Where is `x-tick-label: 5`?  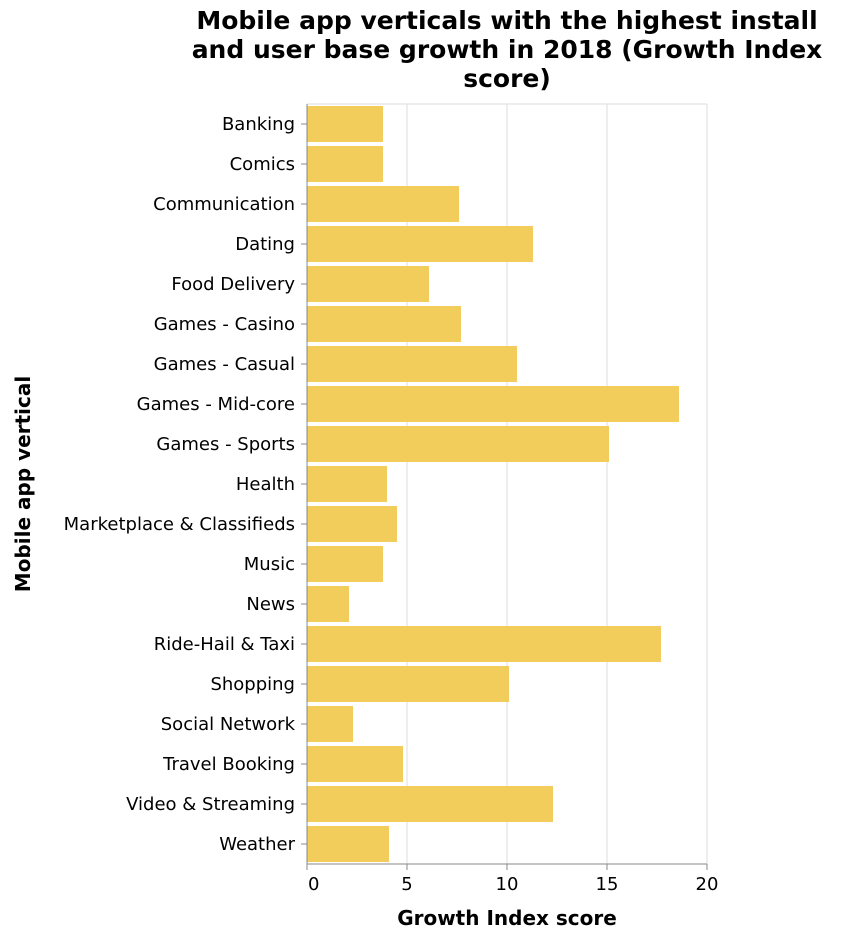 x-tick-label: 5 is located at coordinates (406, 884).